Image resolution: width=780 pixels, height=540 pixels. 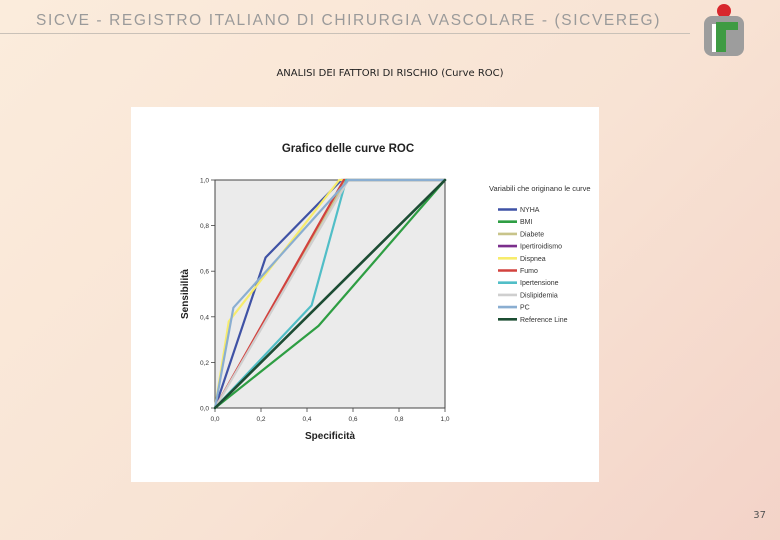 What do you see at coordinates (525, 308) in the screenshot?
I see `legend-label-pc: PC` at bounding box center [525, 308].